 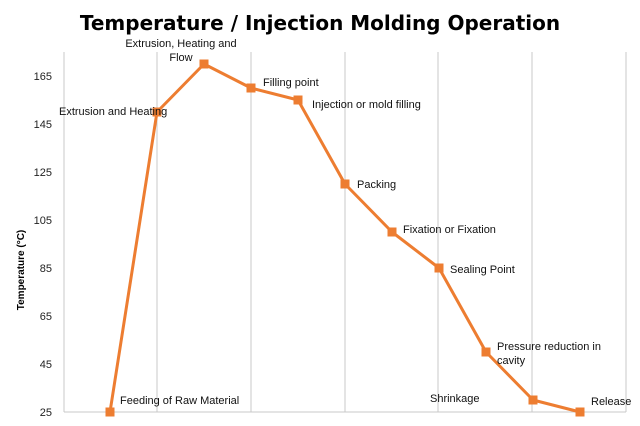 What do you see at coordinates (43, 125) in the screenshot?
I see `y-tick-145: 145` at bounding box center [43, 125].